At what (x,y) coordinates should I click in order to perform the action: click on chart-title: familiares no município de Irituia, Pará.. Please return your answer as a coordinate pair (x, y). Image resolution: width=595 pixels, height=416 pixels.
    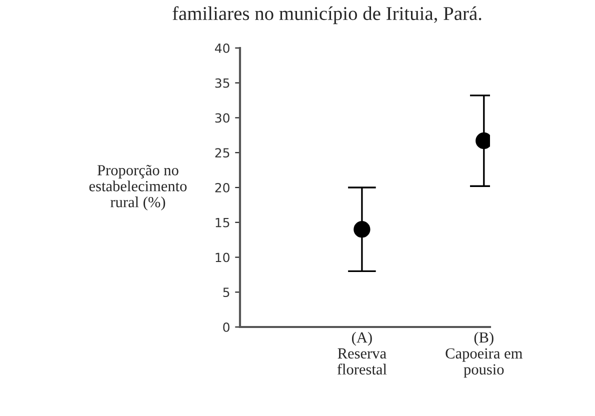
    Looking at the image, I should click on (327, 15).